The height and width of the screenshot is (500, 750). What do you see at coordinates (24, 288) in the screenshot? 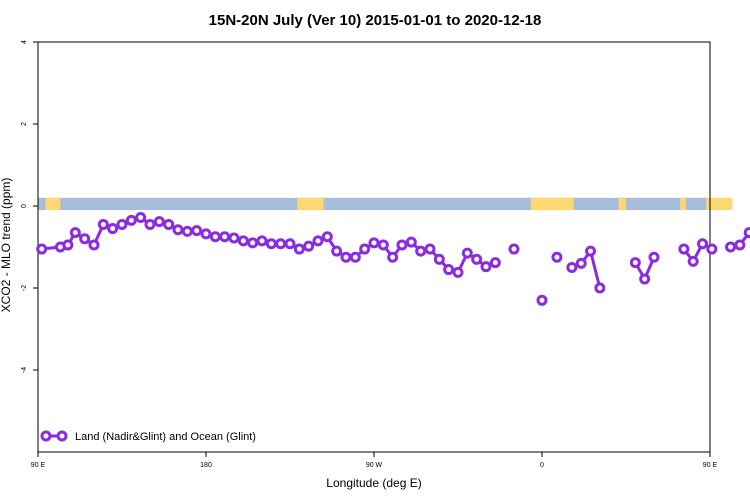
I see `y-tick-label: -2` at bounding box center [24, 288].